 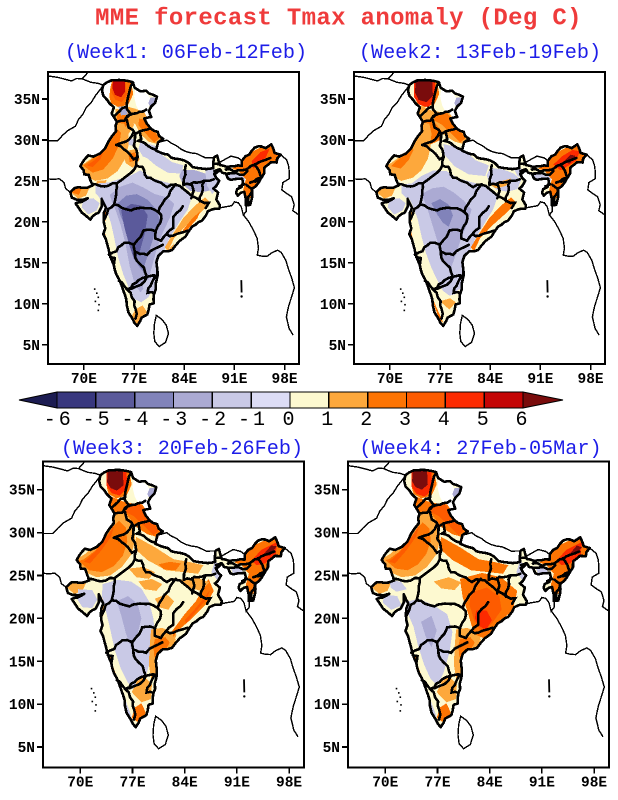 I want to click on svg-text: -1, so click(x=253, y=420).